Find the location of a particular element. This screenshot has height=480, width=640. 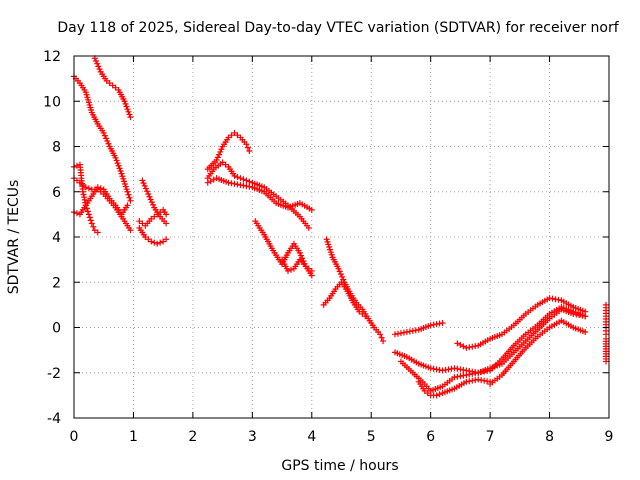

x-axis-label: GPS time / hours is located at coordinates (339, 466).